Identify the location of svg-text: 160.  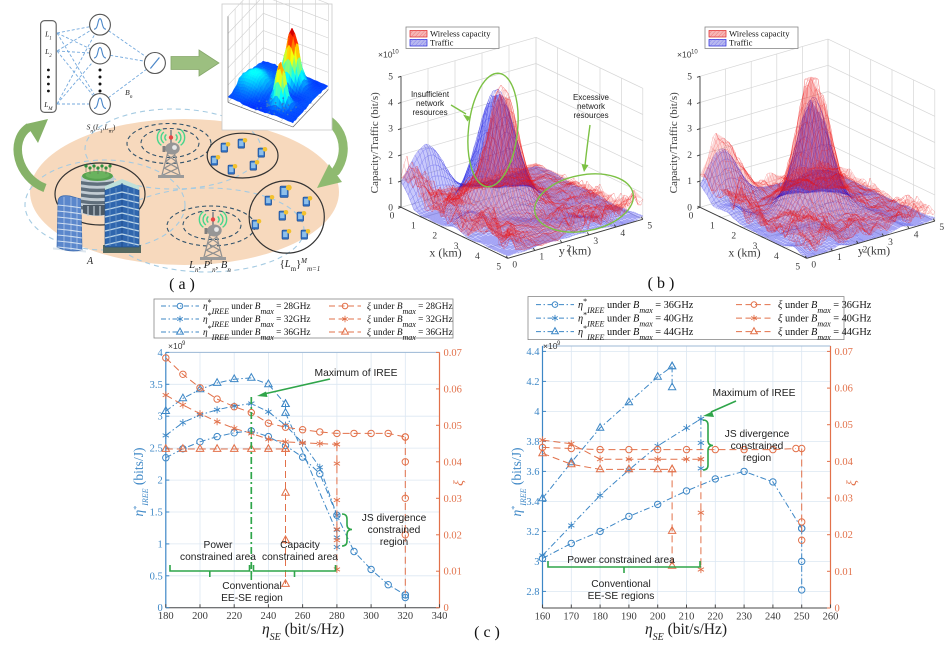
(543, 617).